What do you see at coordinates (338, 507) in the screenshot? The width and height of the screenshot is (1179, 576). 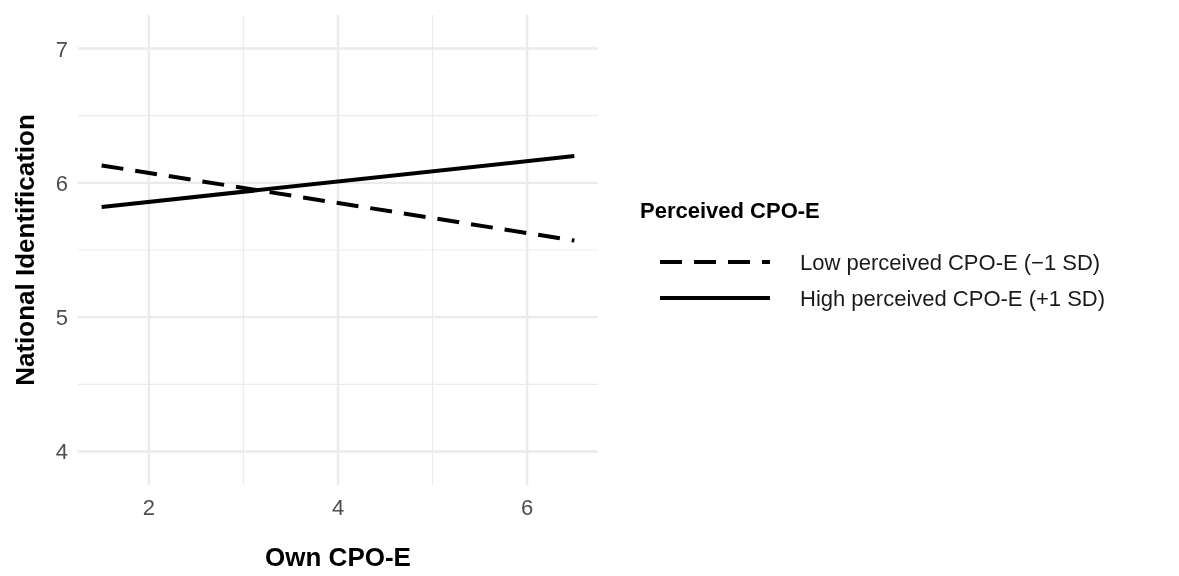 I see `x-tick-label: 4` at bounding box center [338, 507].